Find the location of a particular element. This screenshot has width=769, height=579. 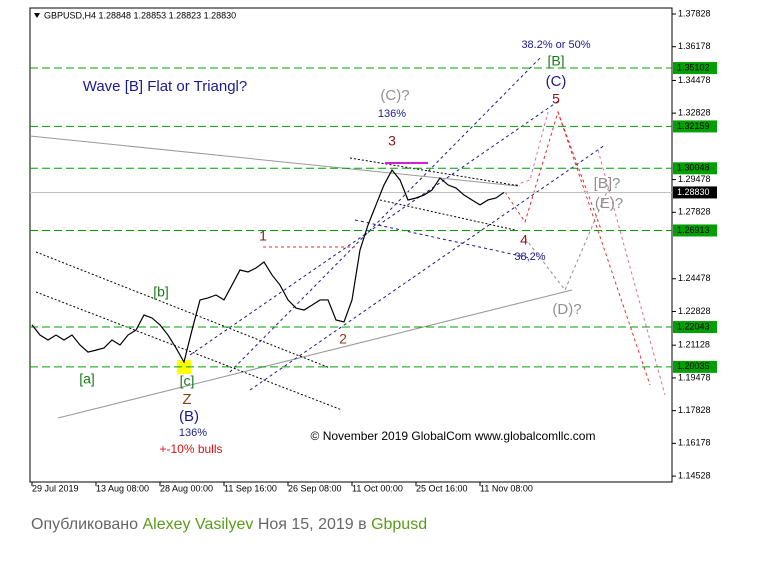

annotation: 4 is located at coordinates (524, 240).